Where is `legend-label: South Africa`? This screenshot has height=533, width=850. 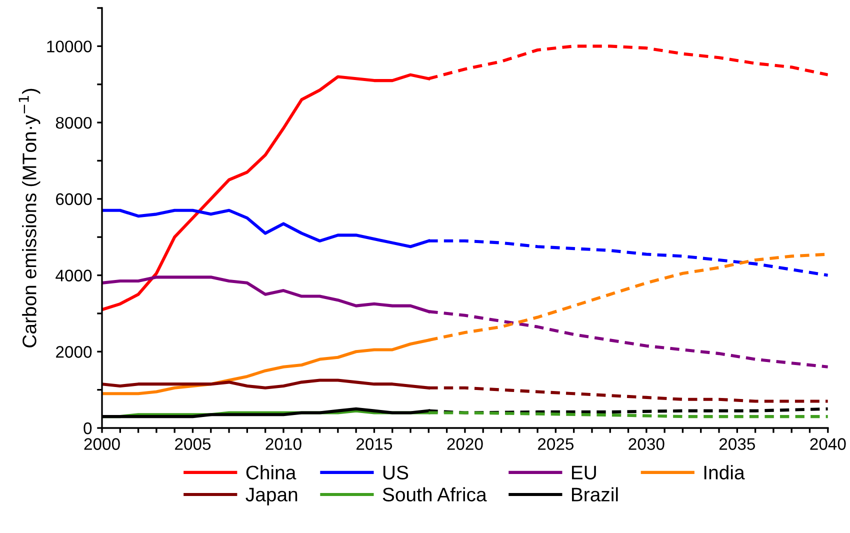
legend-label: South Africa is located at coordinates (434, 494).